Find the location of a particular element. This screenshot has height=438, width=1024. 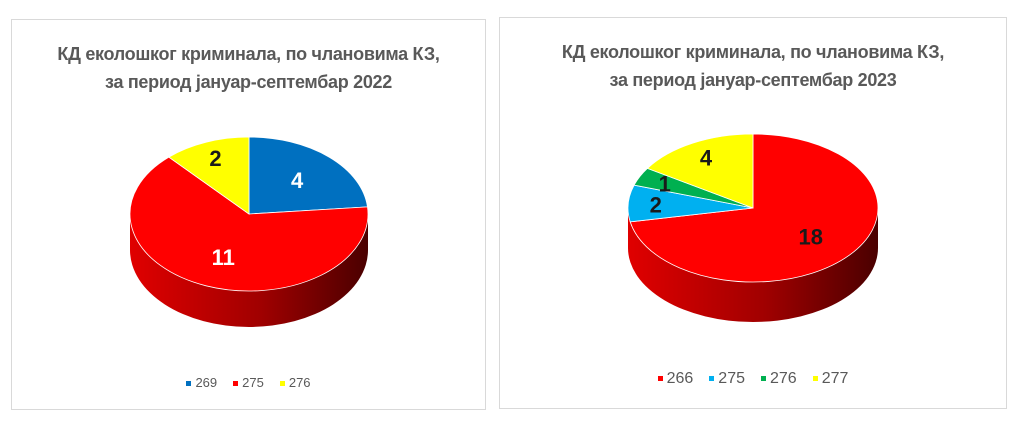

data-label-275: 2 is located at coordinates (656, 204).